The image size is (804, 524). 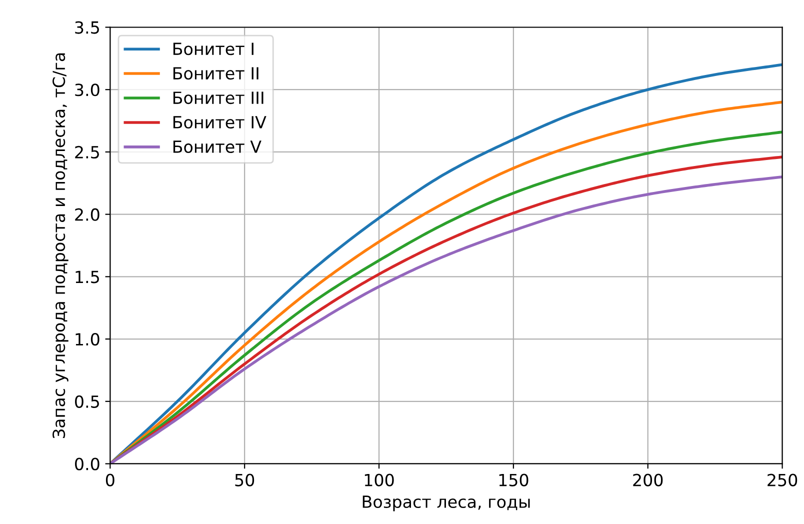 I want to click on x-tick-label: 0, so click(x=110, y=480).